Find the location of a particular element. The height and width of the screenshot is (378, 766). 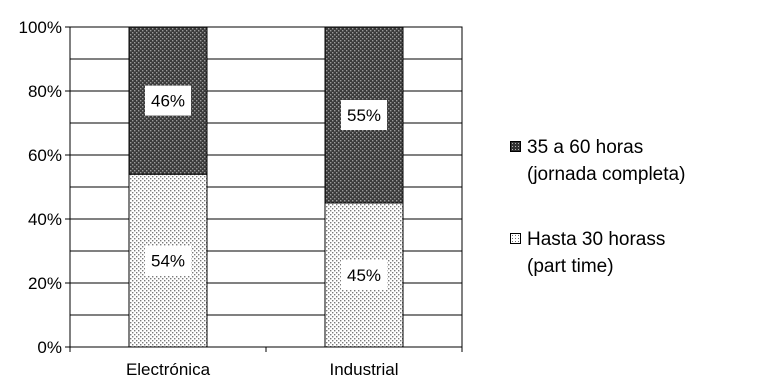

legend-swatch-part-time is located at coordinates (515, 238).